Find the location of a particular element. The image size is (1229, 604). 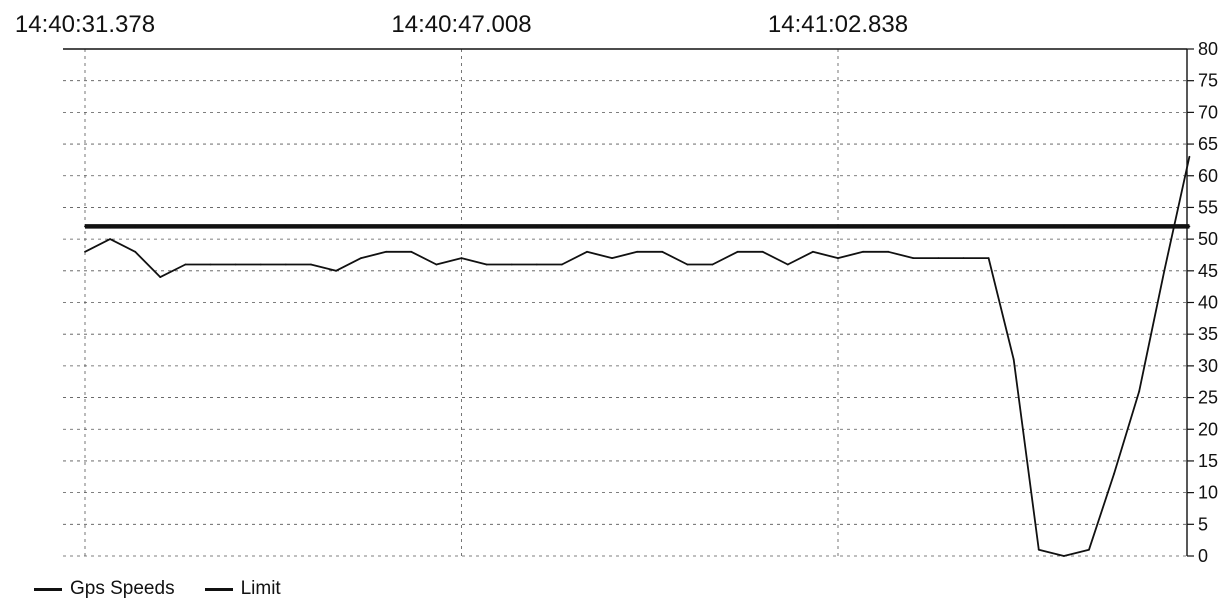

y-tick-label: 15 is located at coordinates (1208, 461).